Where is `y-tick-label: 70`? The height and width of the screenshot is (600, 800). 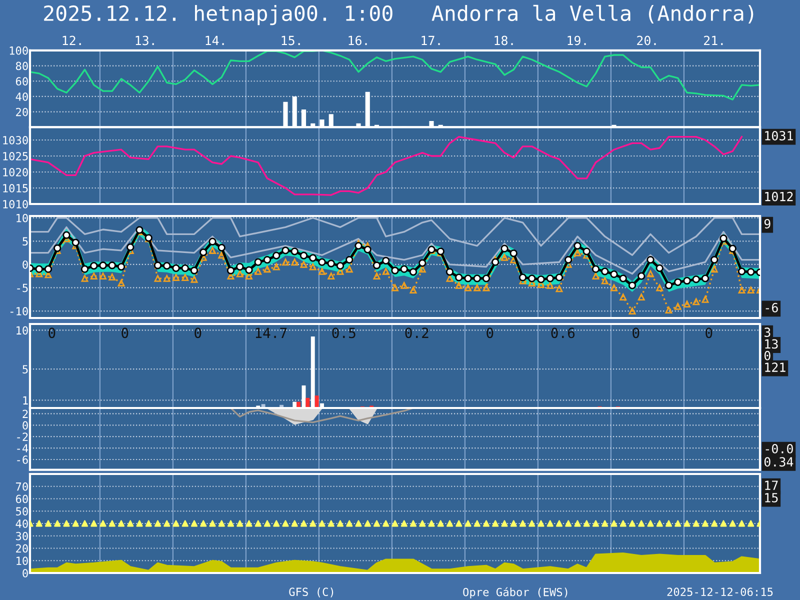
y-tick-label: 70 is located at coordinates (22, 486).